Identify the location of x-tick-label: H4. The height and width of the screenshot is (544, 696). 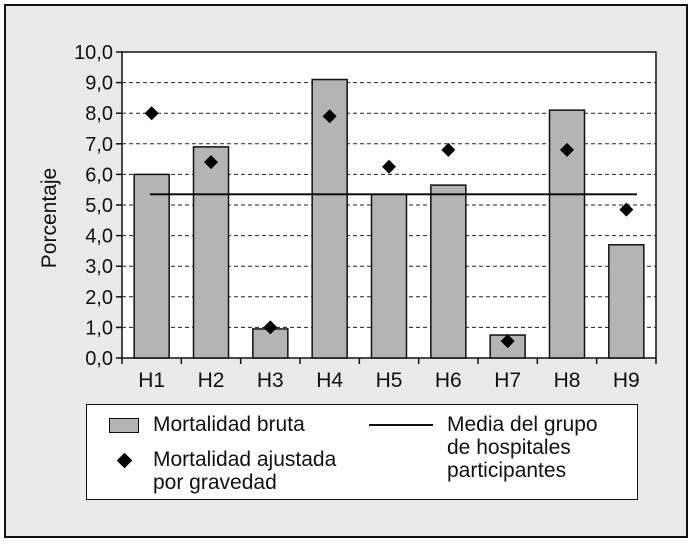
(329, 380).